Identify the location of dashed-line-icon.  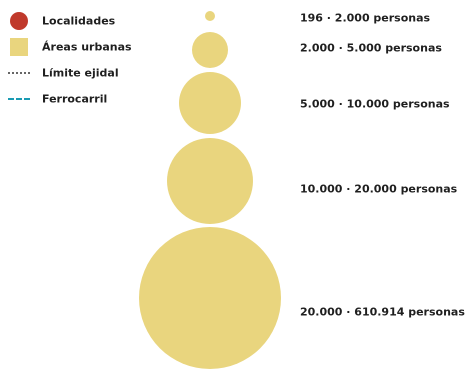
(19, 99).